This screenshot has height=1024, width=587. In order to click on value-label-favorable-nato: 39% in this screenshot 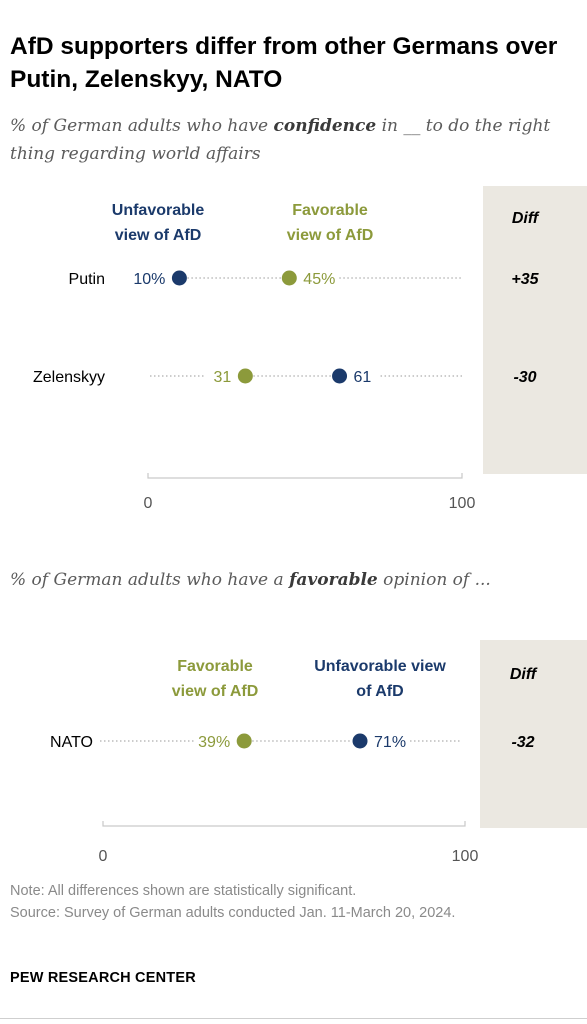, I will do `click(214, 742)`.